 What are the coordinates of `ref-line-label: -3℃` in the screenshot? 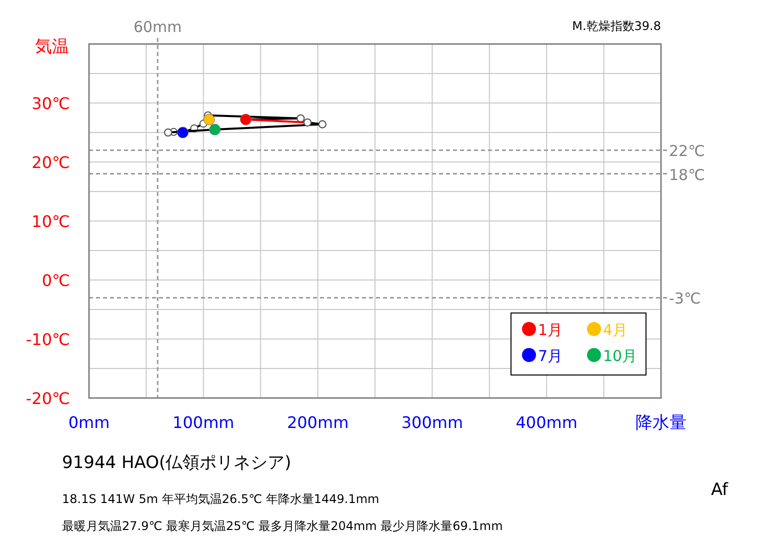 It's located at (685, 299).